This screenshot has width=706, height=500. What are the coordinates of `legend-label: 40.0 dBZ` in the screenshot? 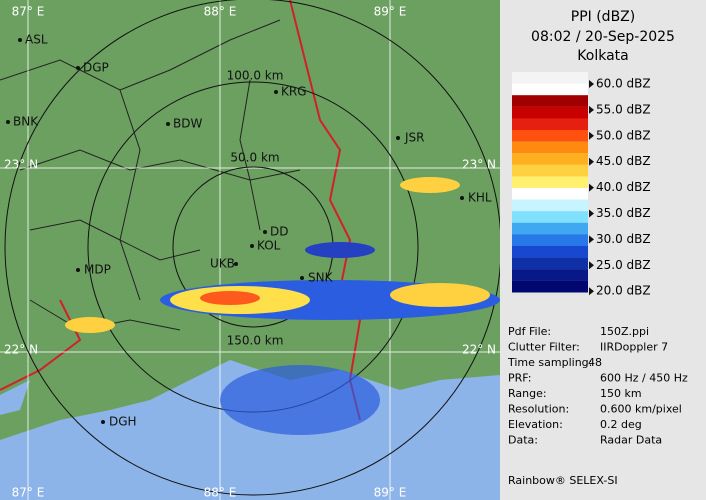 It's located at (623, 187).